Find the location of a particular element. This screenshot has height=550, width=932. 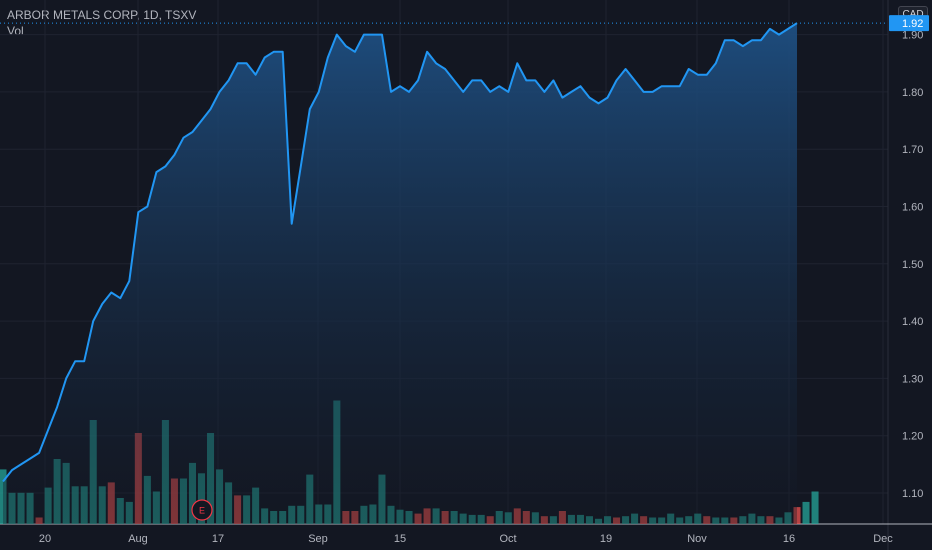

price-tick-label: 1.50 is located at coordinates (912, 265).